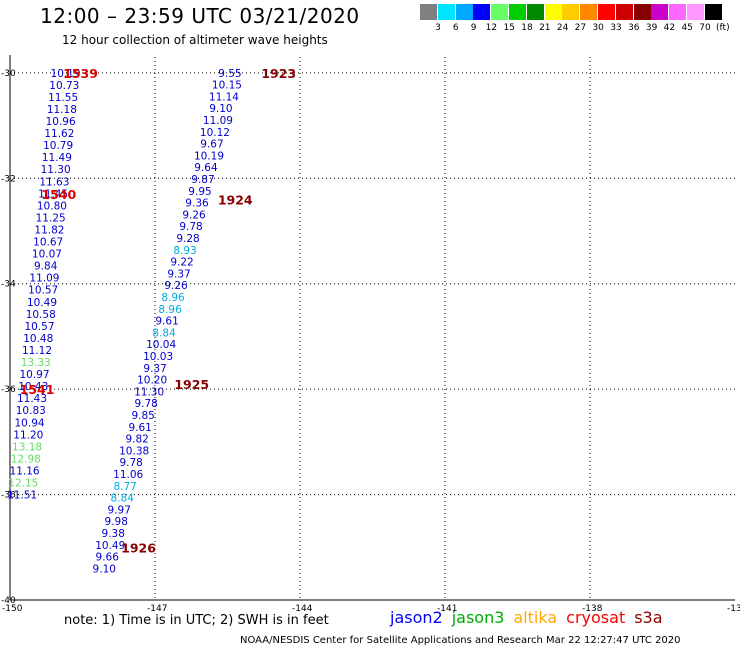 Image resolution: width=740 pixels, height=650 pixels. What do you see at coordinates (669, 28) in the screenshot?
I see `scale-label: 42` at bounding box center [669, 28].